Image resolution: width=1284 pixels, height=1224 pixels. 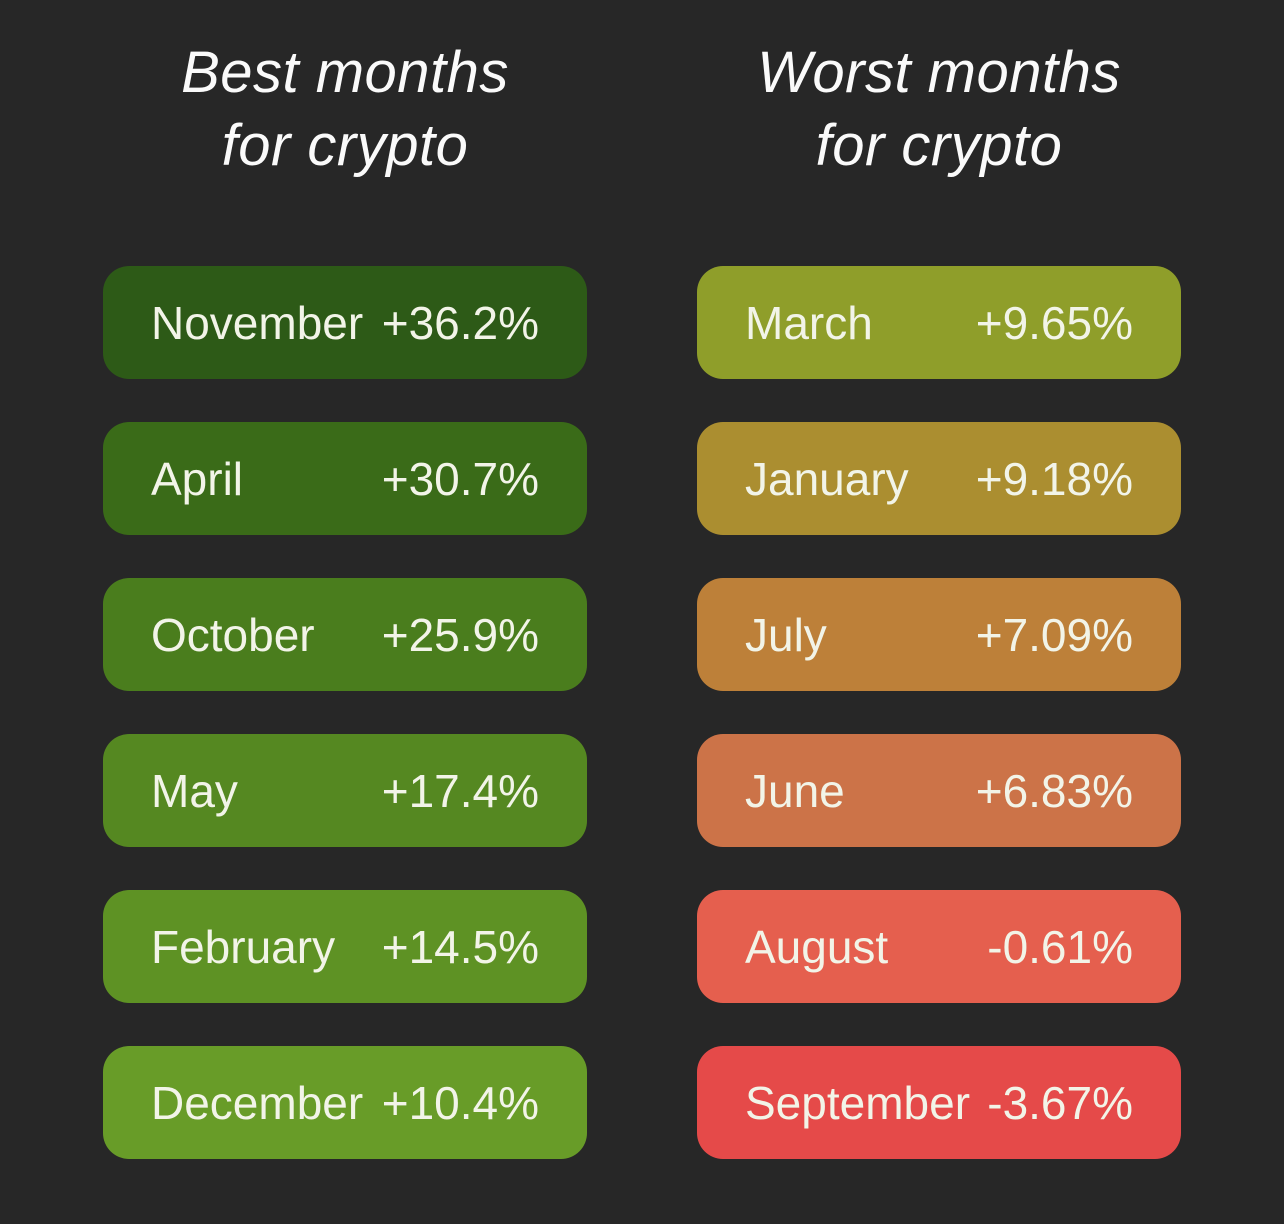 I want to click on month-label: December, so click(x=257, y=1102).